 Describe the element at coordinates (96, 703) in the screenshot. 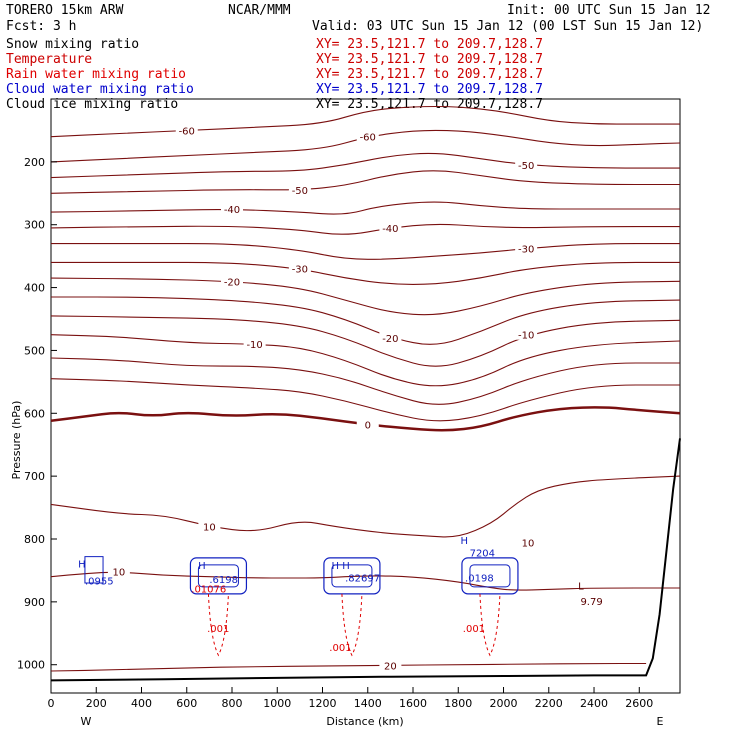

I see `x-tick-label: 200` at that location.